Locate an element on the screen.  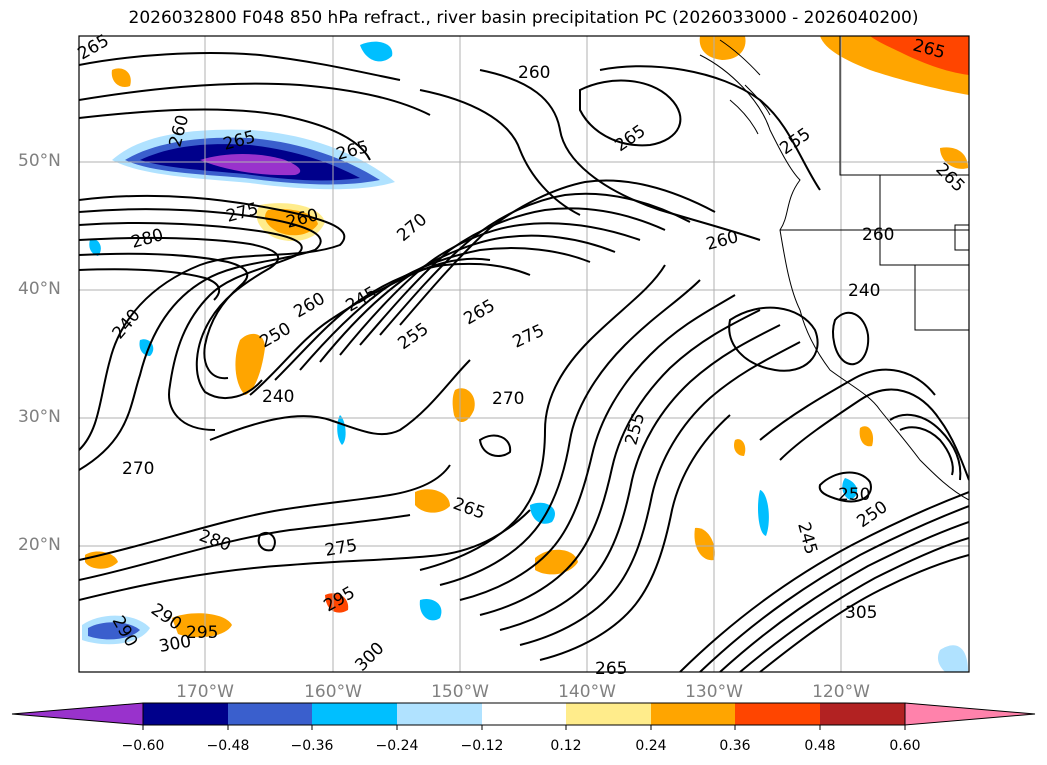
lon-label-160w: 160°W is located at coordinates (333, 692).